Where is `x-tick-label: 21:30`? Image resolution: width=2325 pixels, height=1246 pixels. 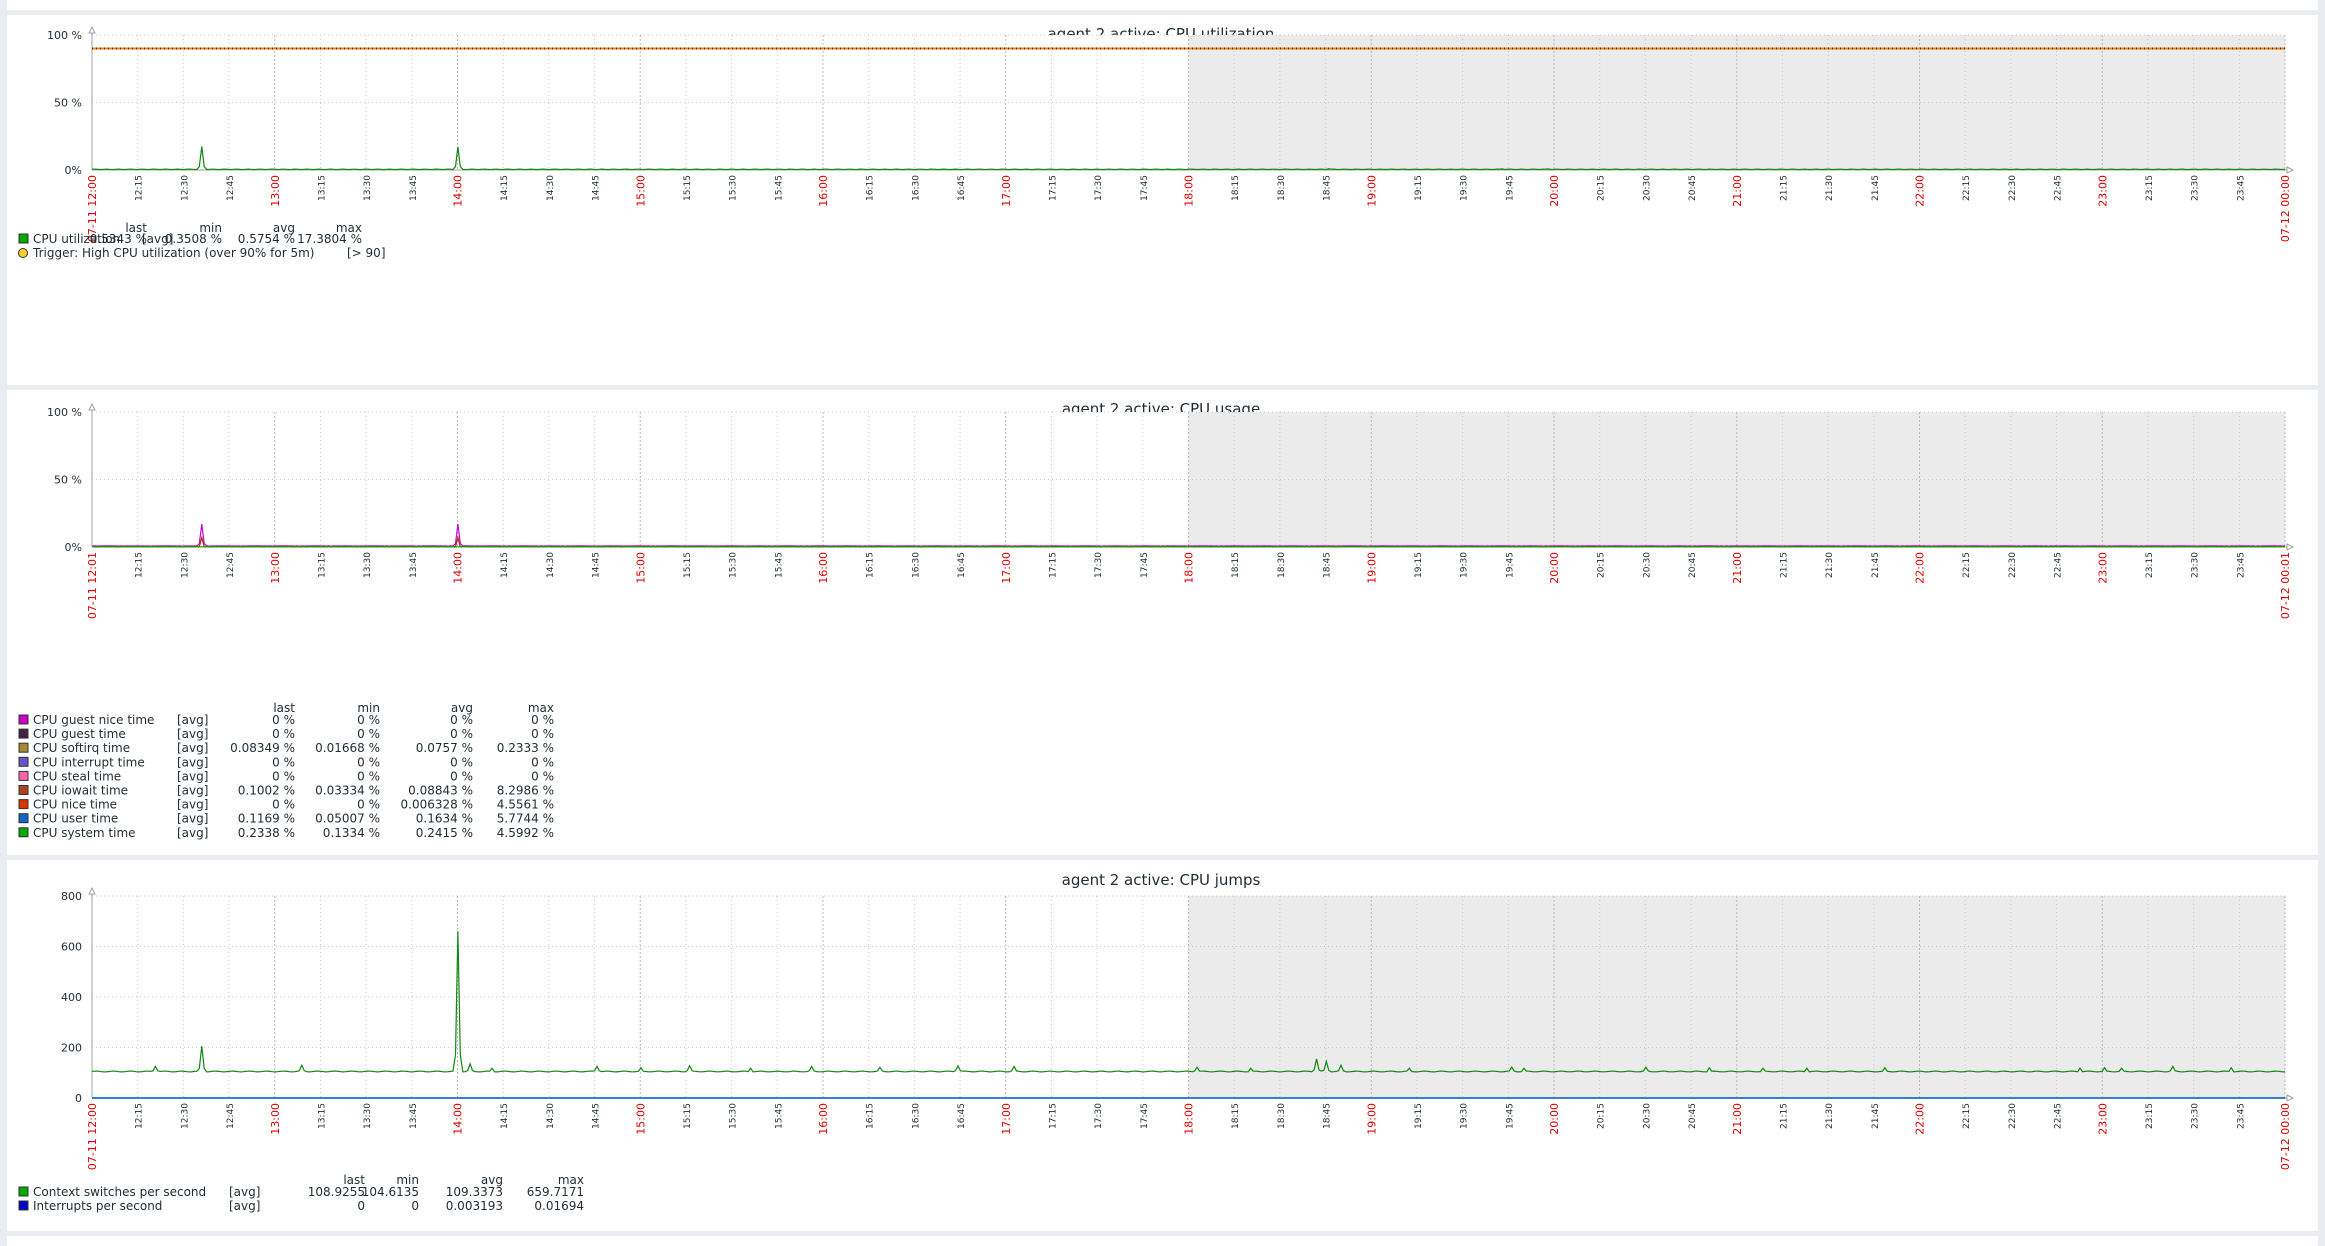
x-tick-label: 21:30 is located at coordinates (1830, 188).